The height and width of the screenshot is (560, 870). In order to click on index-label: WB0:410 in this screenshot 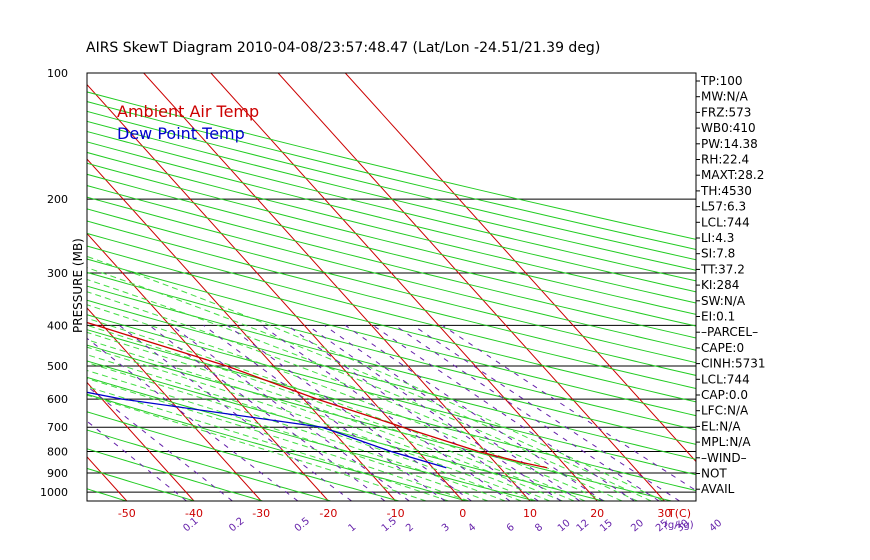, I will do `click(728, 128)`.